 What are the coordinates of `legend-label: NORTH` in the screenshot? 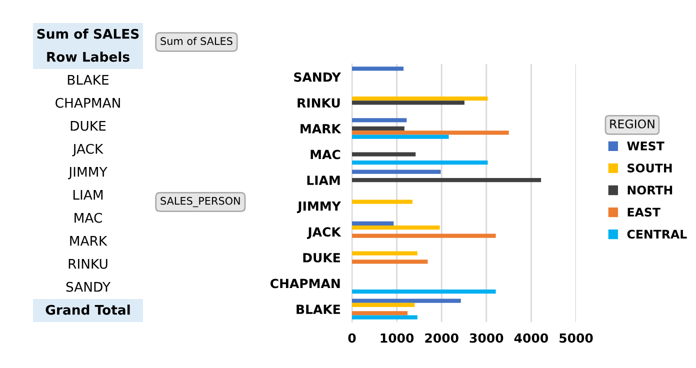 It's located at (650, 190).